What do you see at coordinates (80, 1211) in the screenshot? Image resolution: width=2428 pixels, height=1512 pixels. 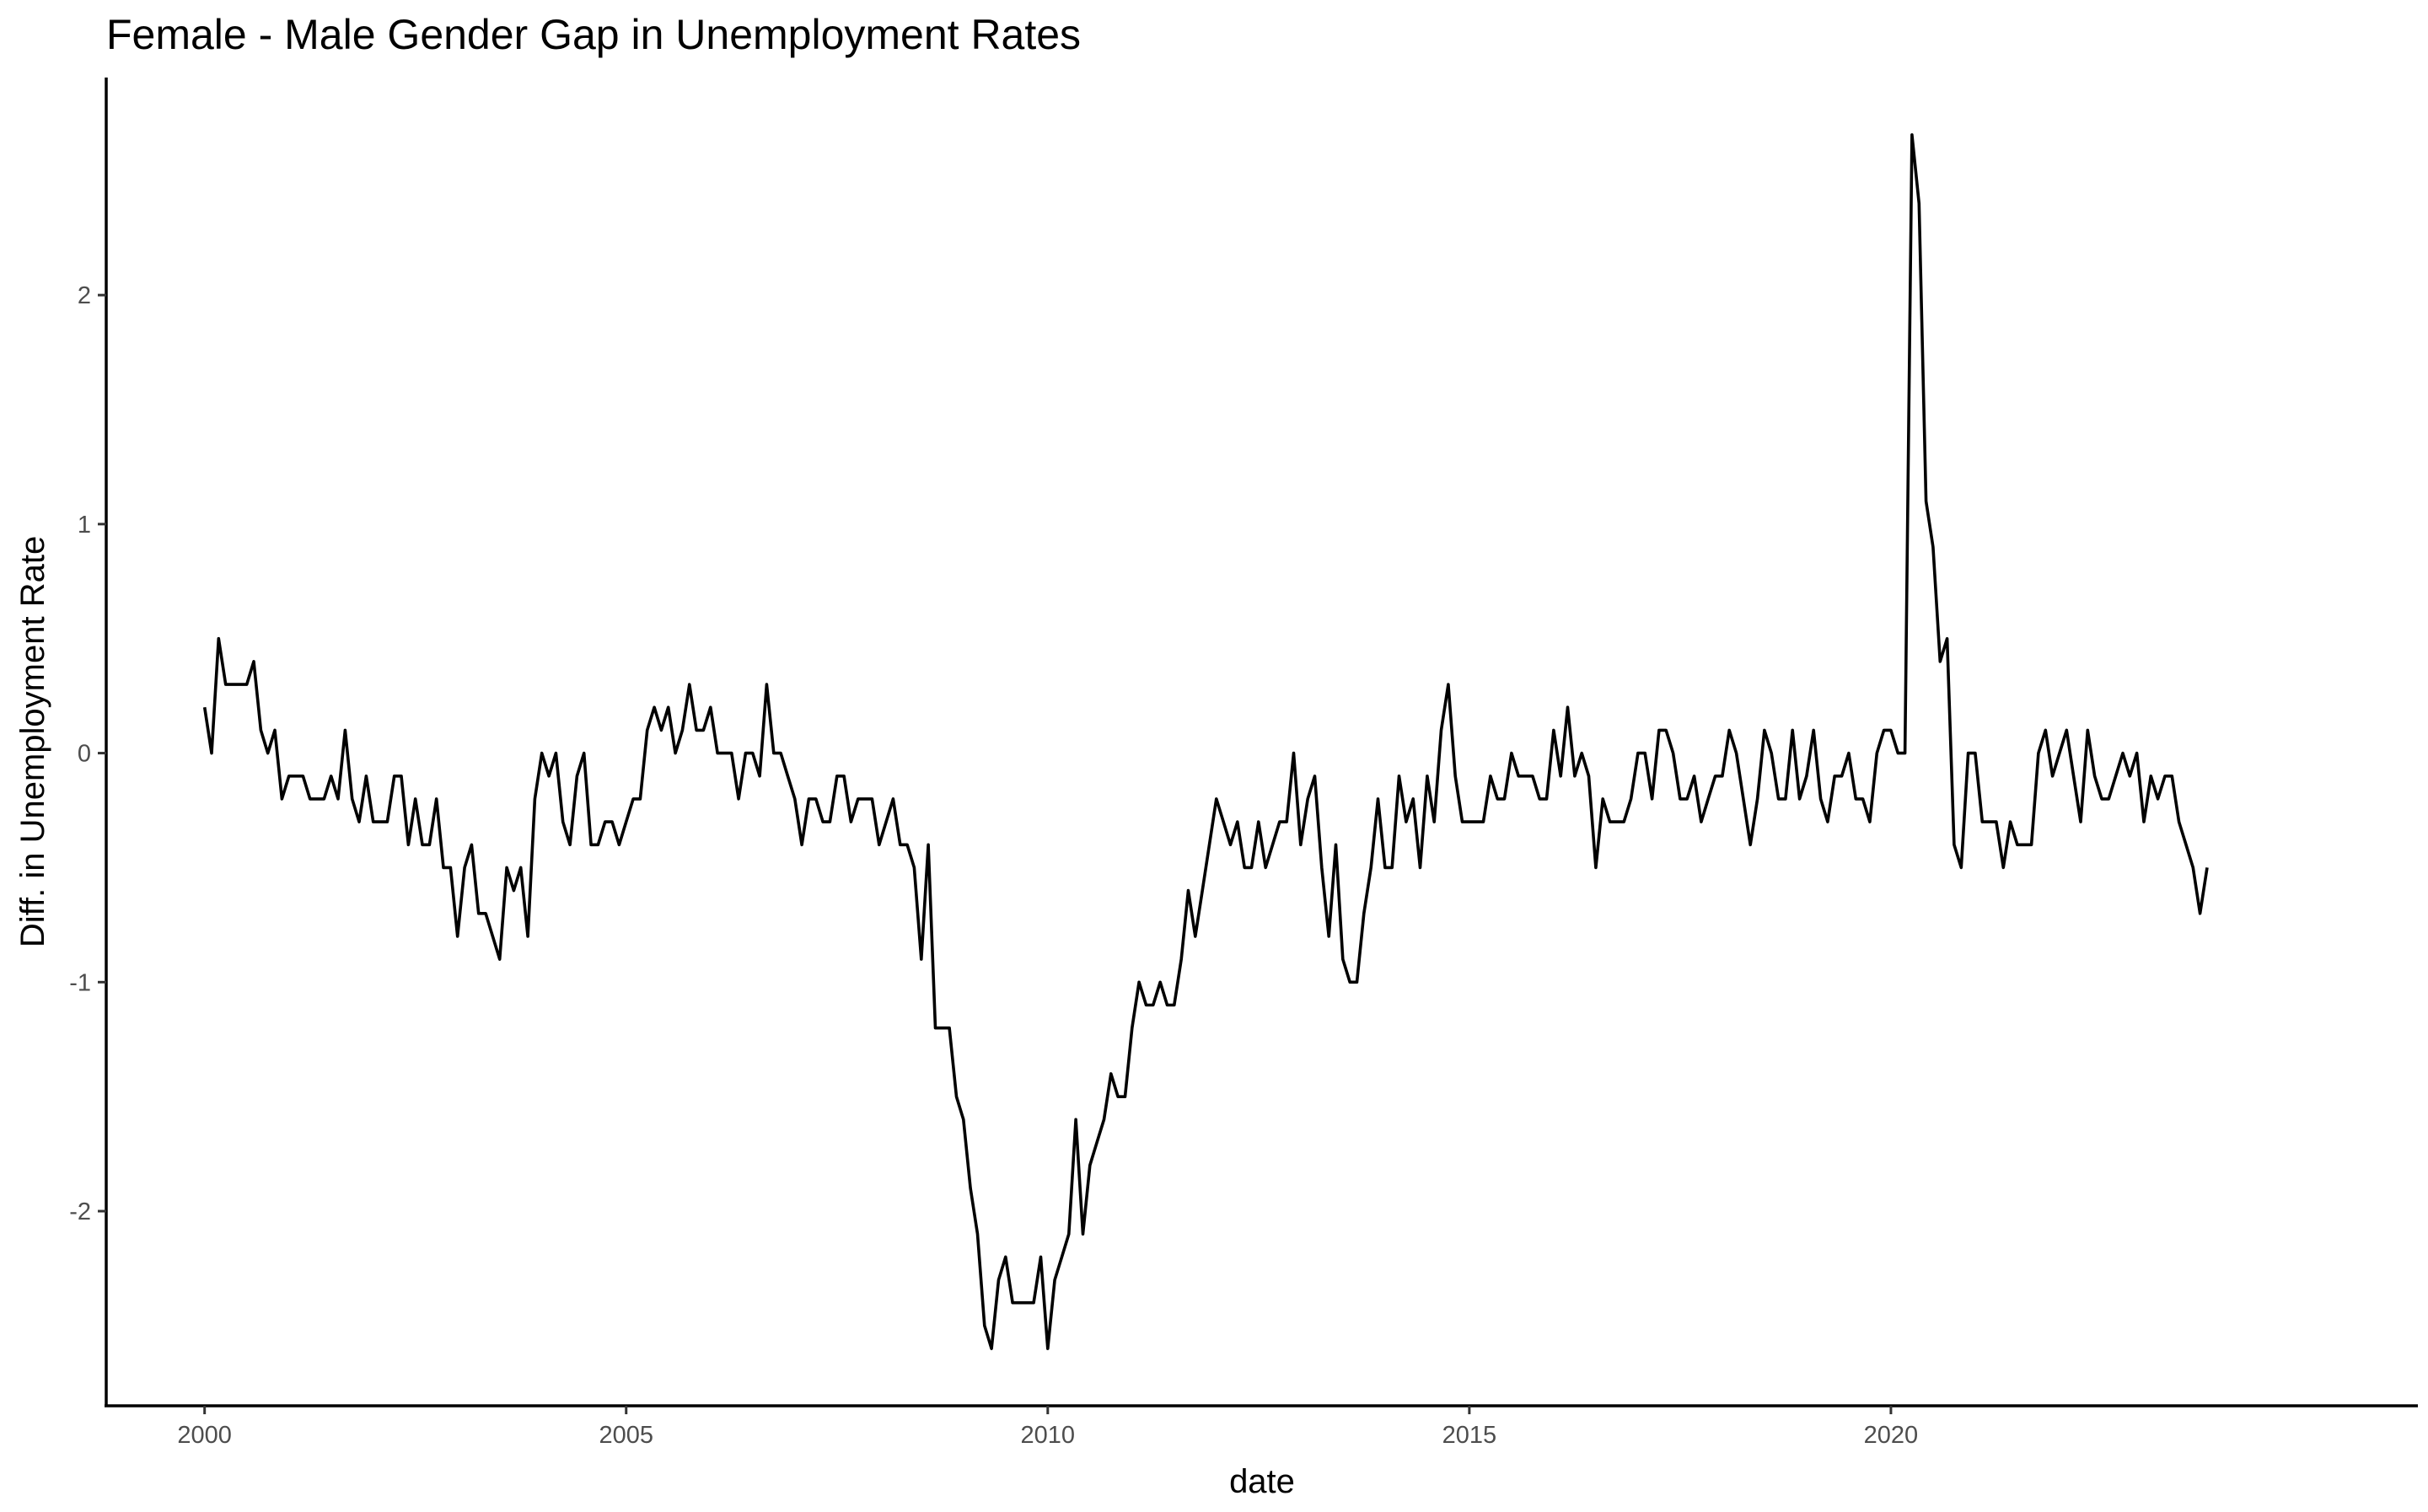 I see `y-tick-label: -2` at bounding box center [80, 1211].